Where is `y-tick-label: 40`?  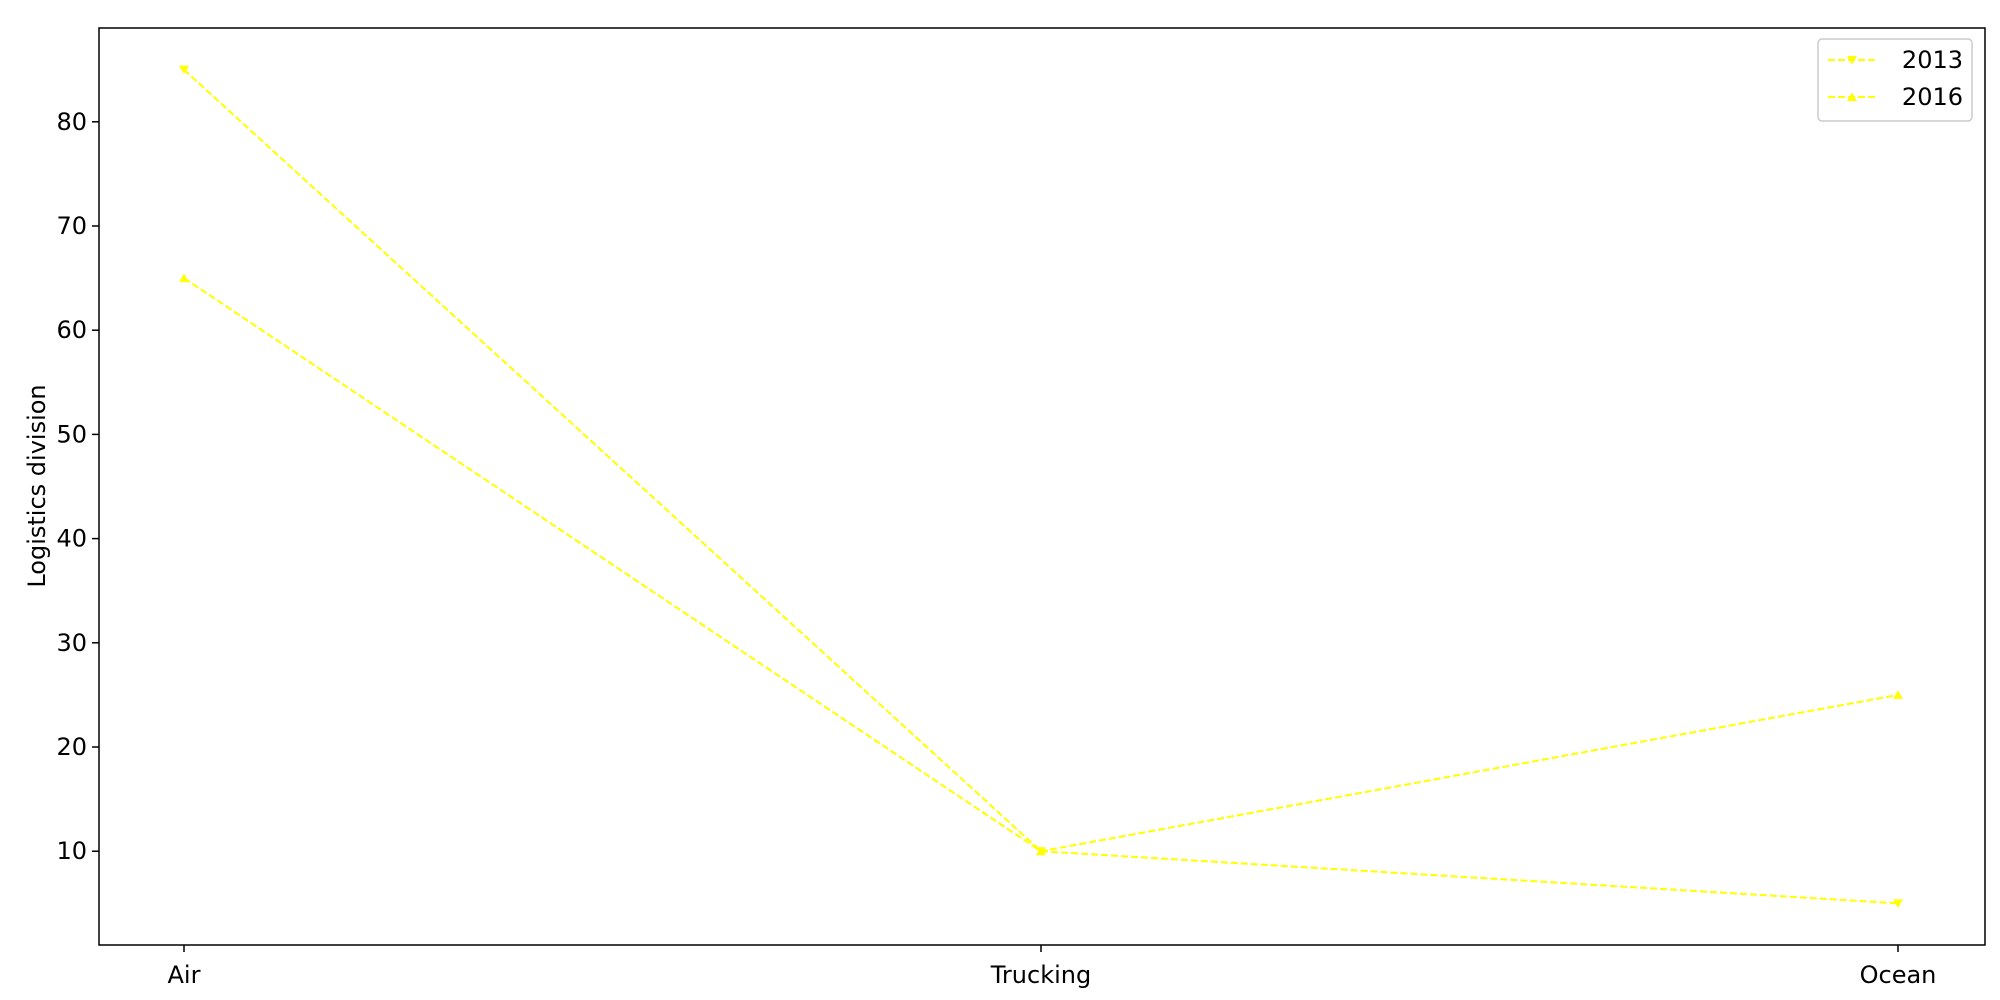 y-tick-label: 40 is located at coordinates (71, 539).